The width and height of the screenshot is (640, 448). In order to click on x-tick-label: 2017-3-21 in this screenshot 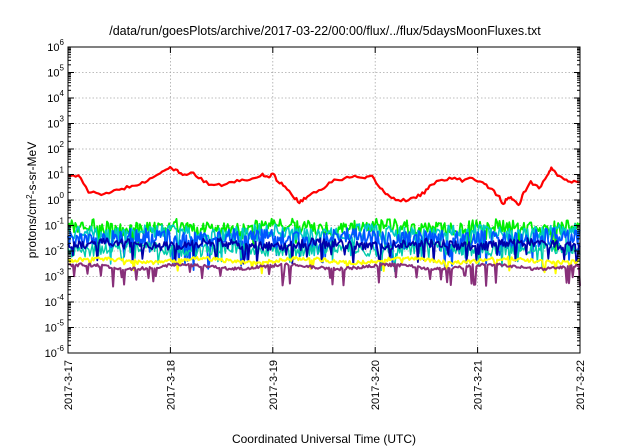, I will do `click(479, 385)`.